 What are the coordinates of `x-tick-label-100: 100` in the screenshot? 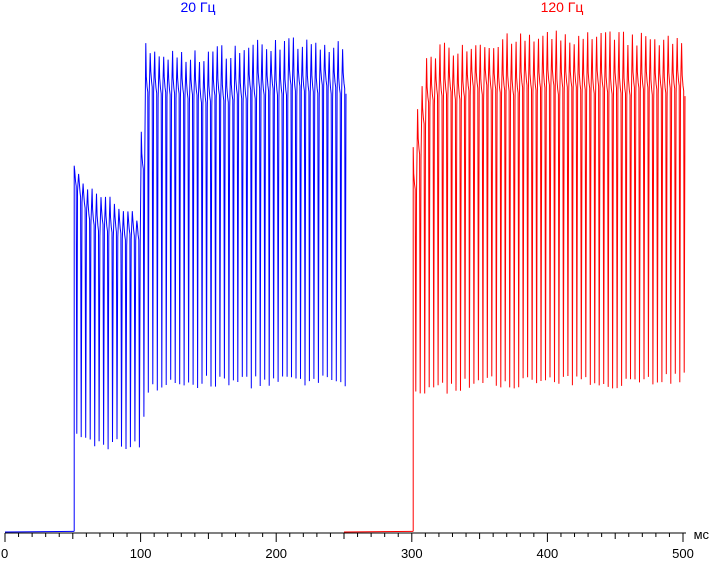 It's located at (141, 553).